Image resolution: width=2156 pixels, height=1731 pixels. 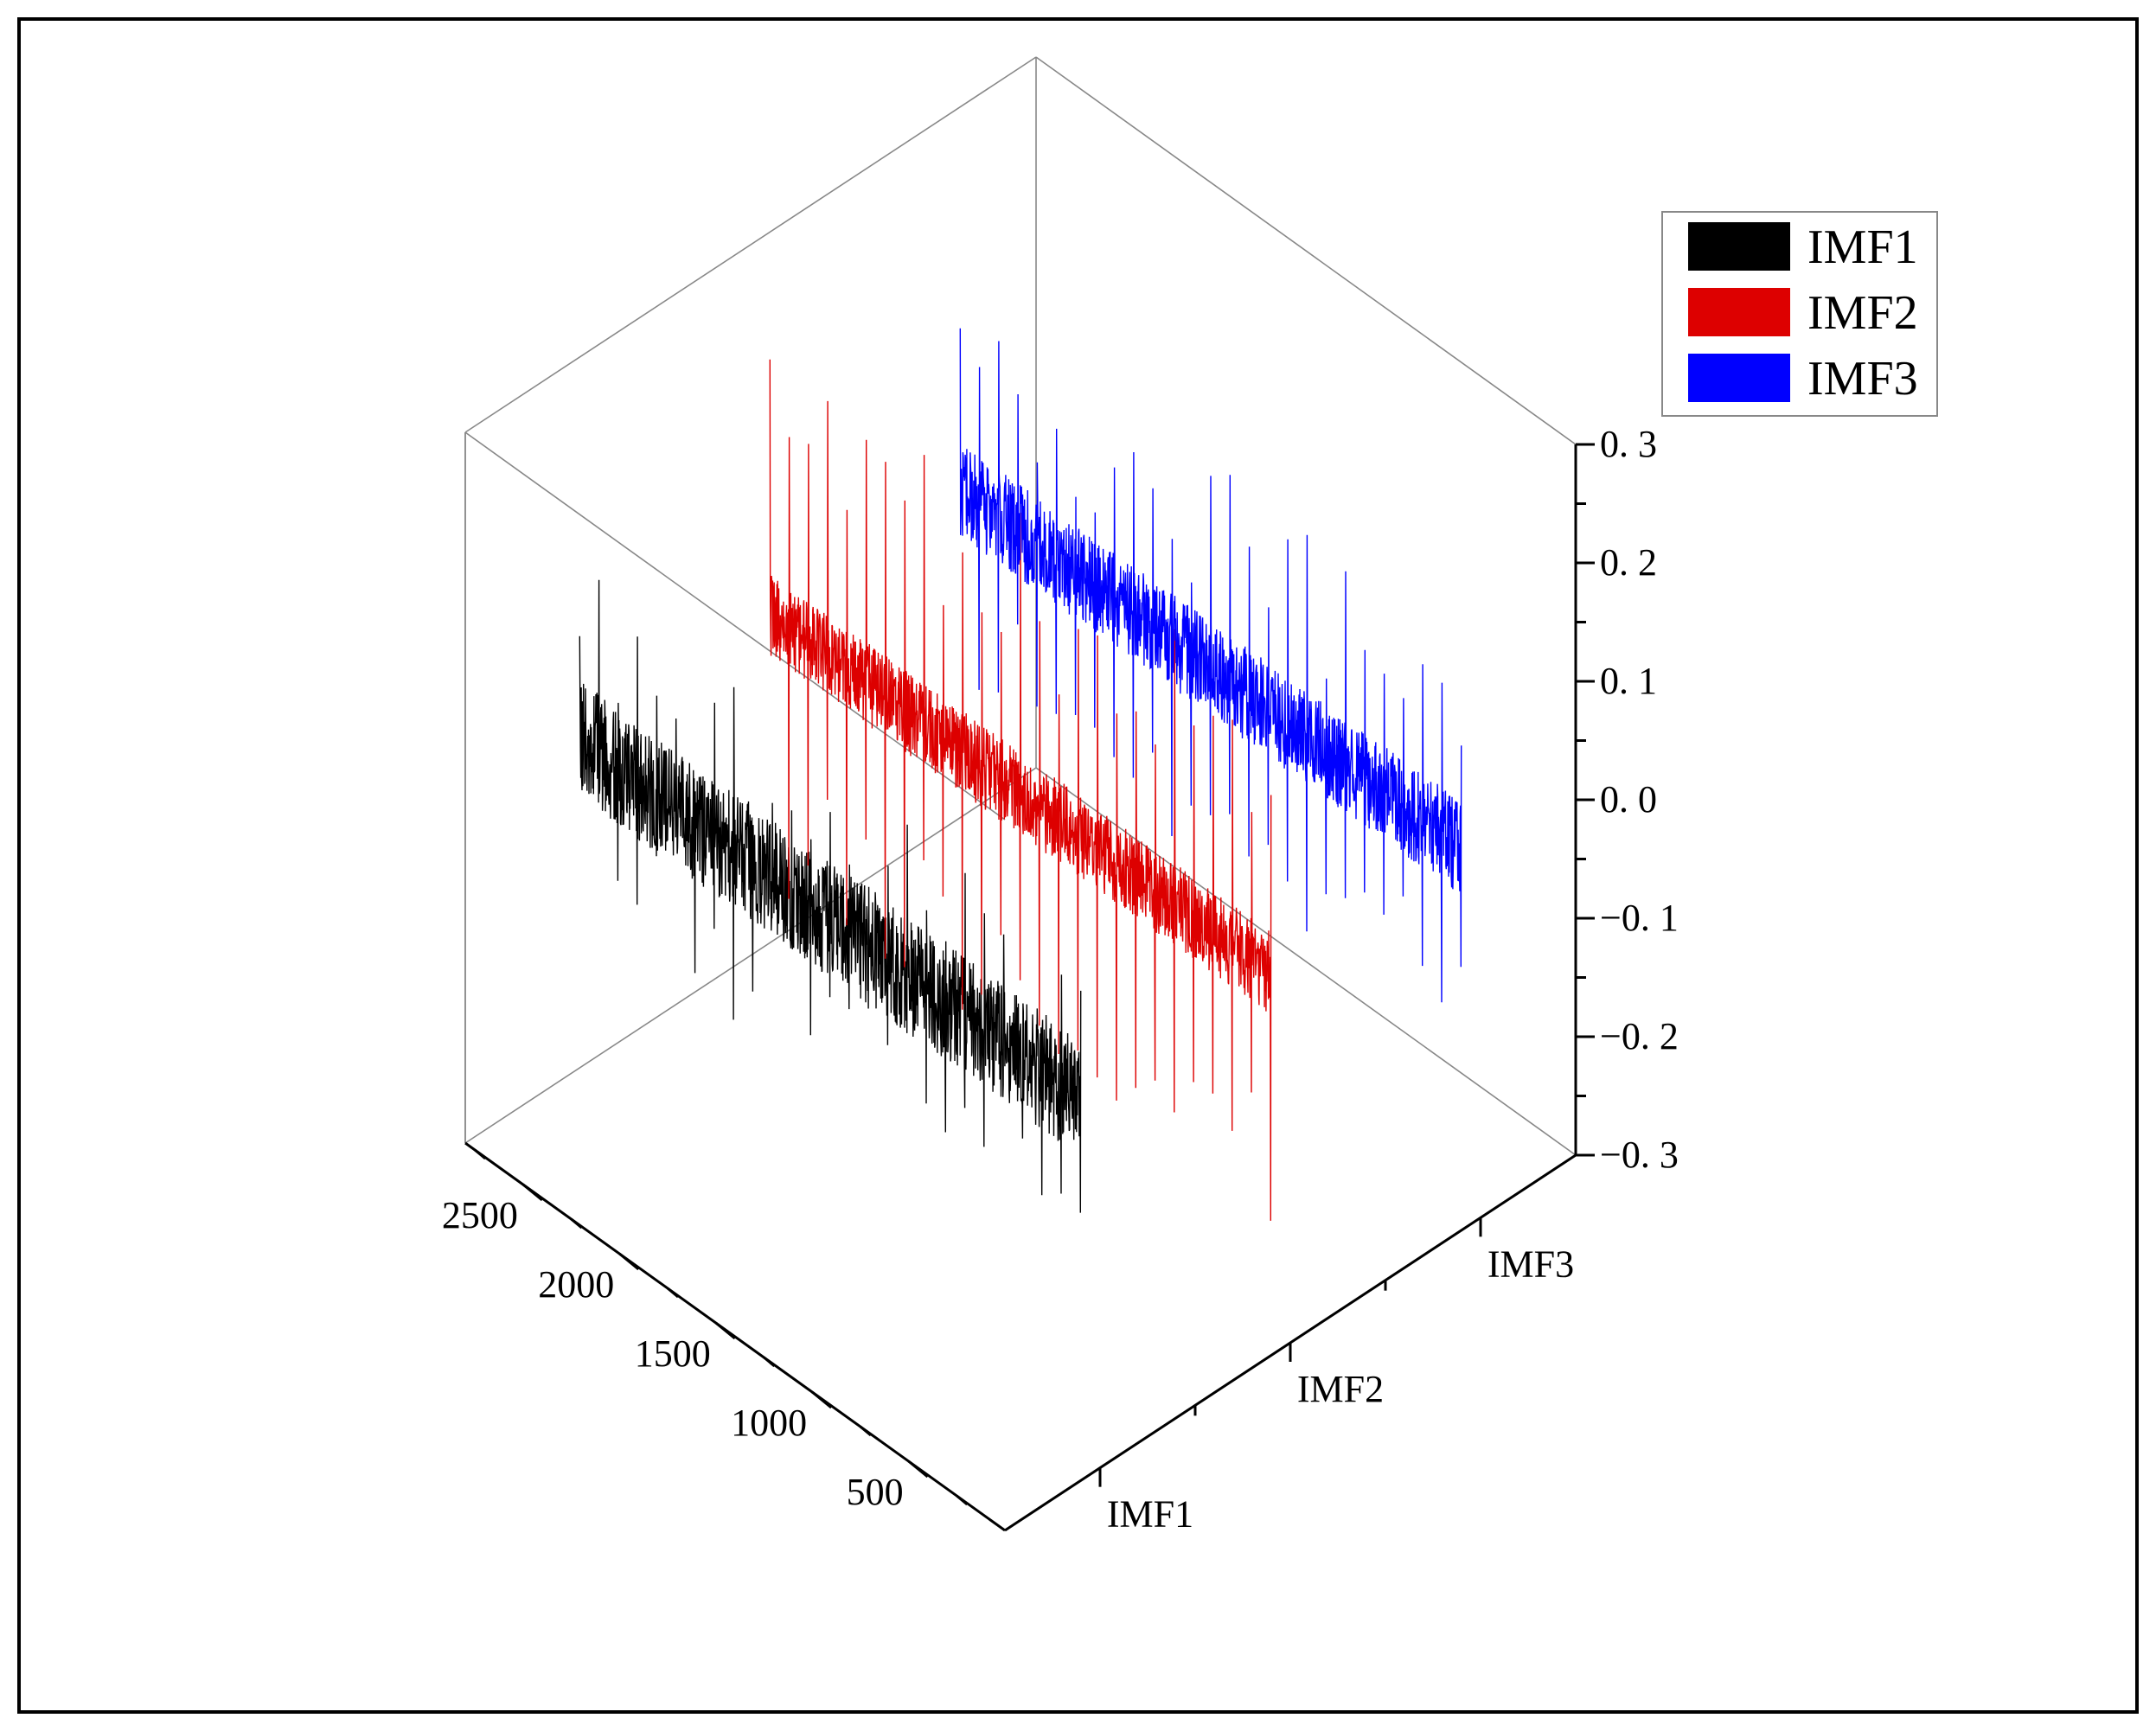 What do you see at coordinates (1863, 379) in the screenshot?
I see `legend-label-imf3: IMF3` at bounding box center [1863, 379].